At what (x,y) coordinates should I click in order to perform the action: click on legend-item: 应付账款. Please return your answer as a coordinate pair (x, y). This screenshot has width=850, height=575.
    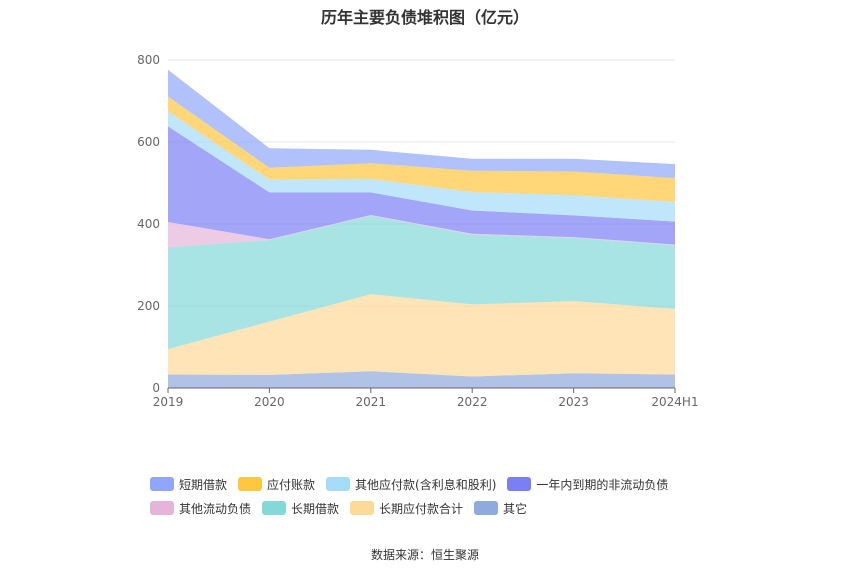
    Looking at the image, I should click on (276, 484).